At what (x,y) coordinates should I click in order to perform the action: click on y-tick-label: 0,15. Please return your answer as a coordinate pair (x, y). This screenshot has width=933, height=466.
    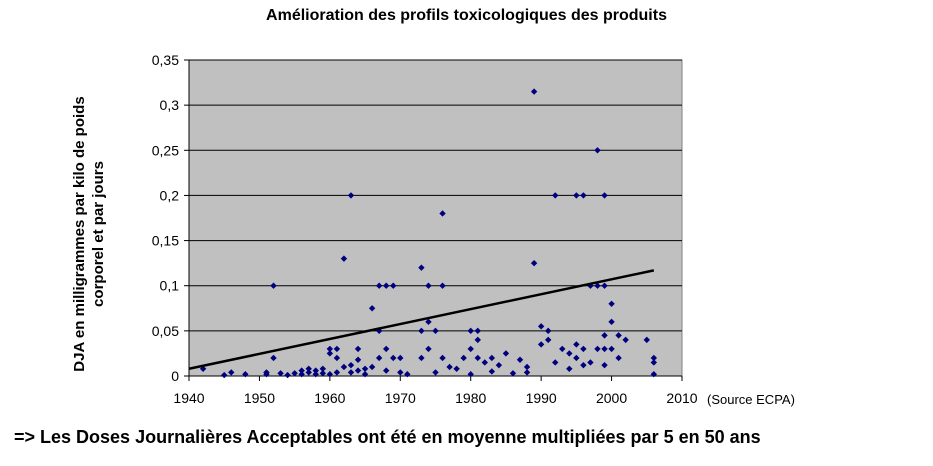
    Looking at the image, I should click on (165, 241).